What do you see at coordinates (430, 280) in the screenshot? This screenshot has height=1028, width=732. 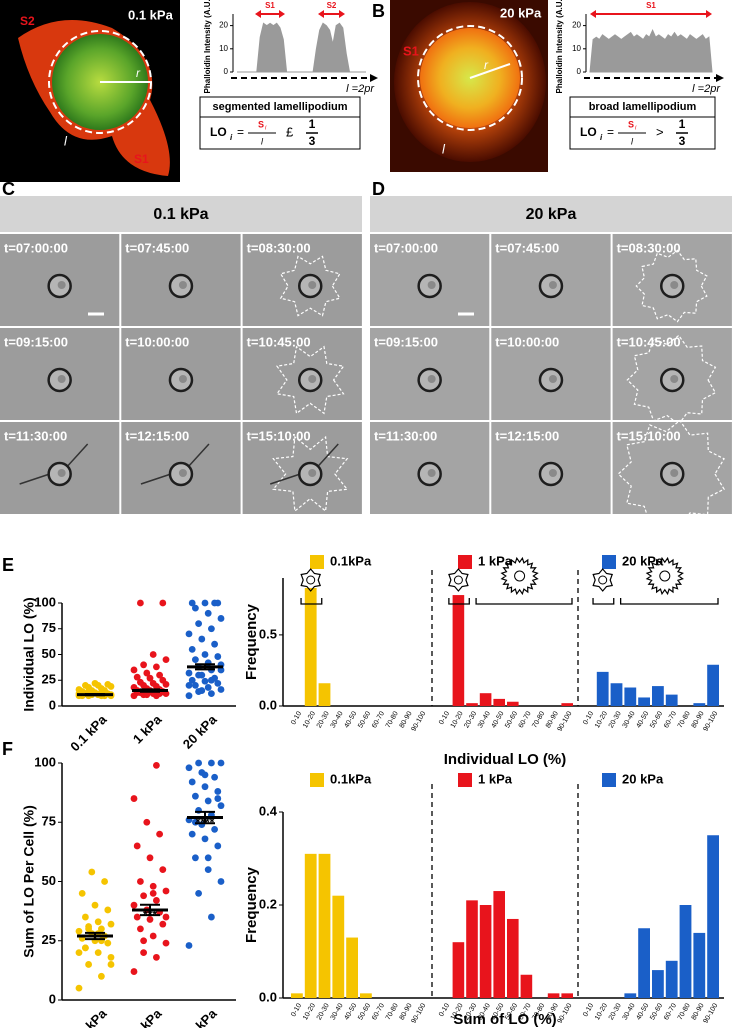 I see `micrograph: t=07:00:00` at bounding box center [430, 280].